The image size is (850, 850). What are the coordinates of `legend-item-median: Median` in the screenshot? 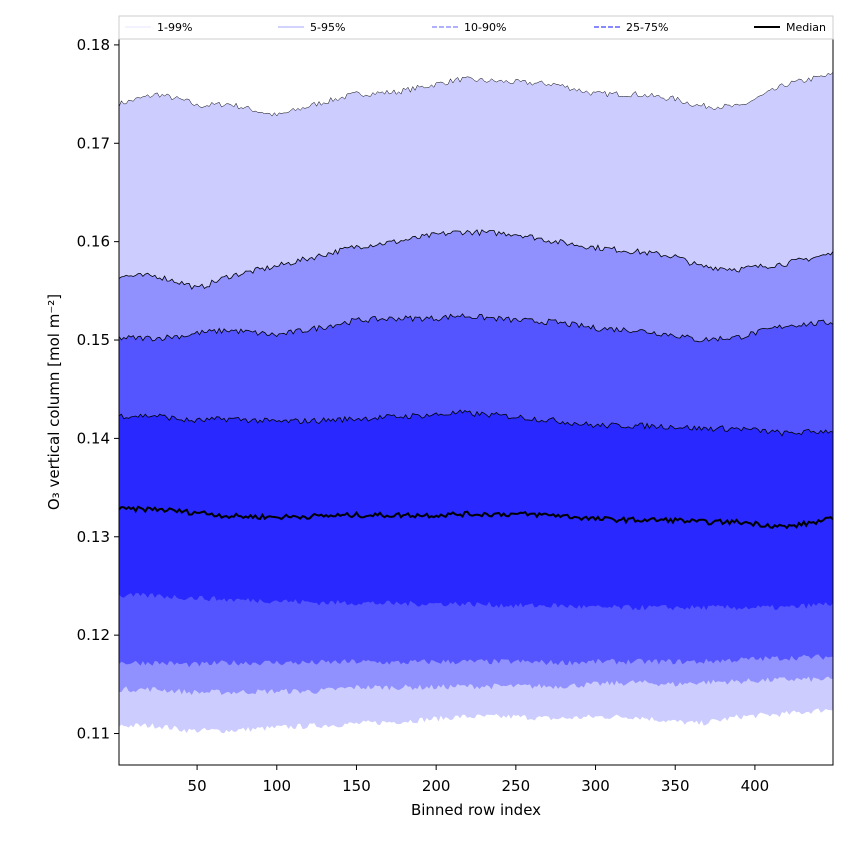 It's located at (790, 27).